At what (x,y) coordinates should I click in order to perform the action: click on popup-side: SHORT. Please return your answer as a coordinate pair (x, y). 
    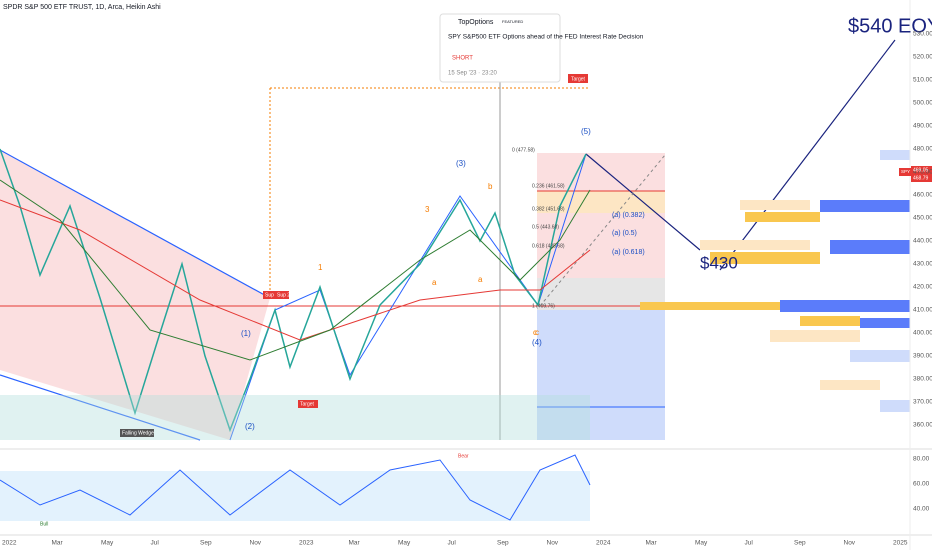
    Looking at the image, I should click on (462, 59).